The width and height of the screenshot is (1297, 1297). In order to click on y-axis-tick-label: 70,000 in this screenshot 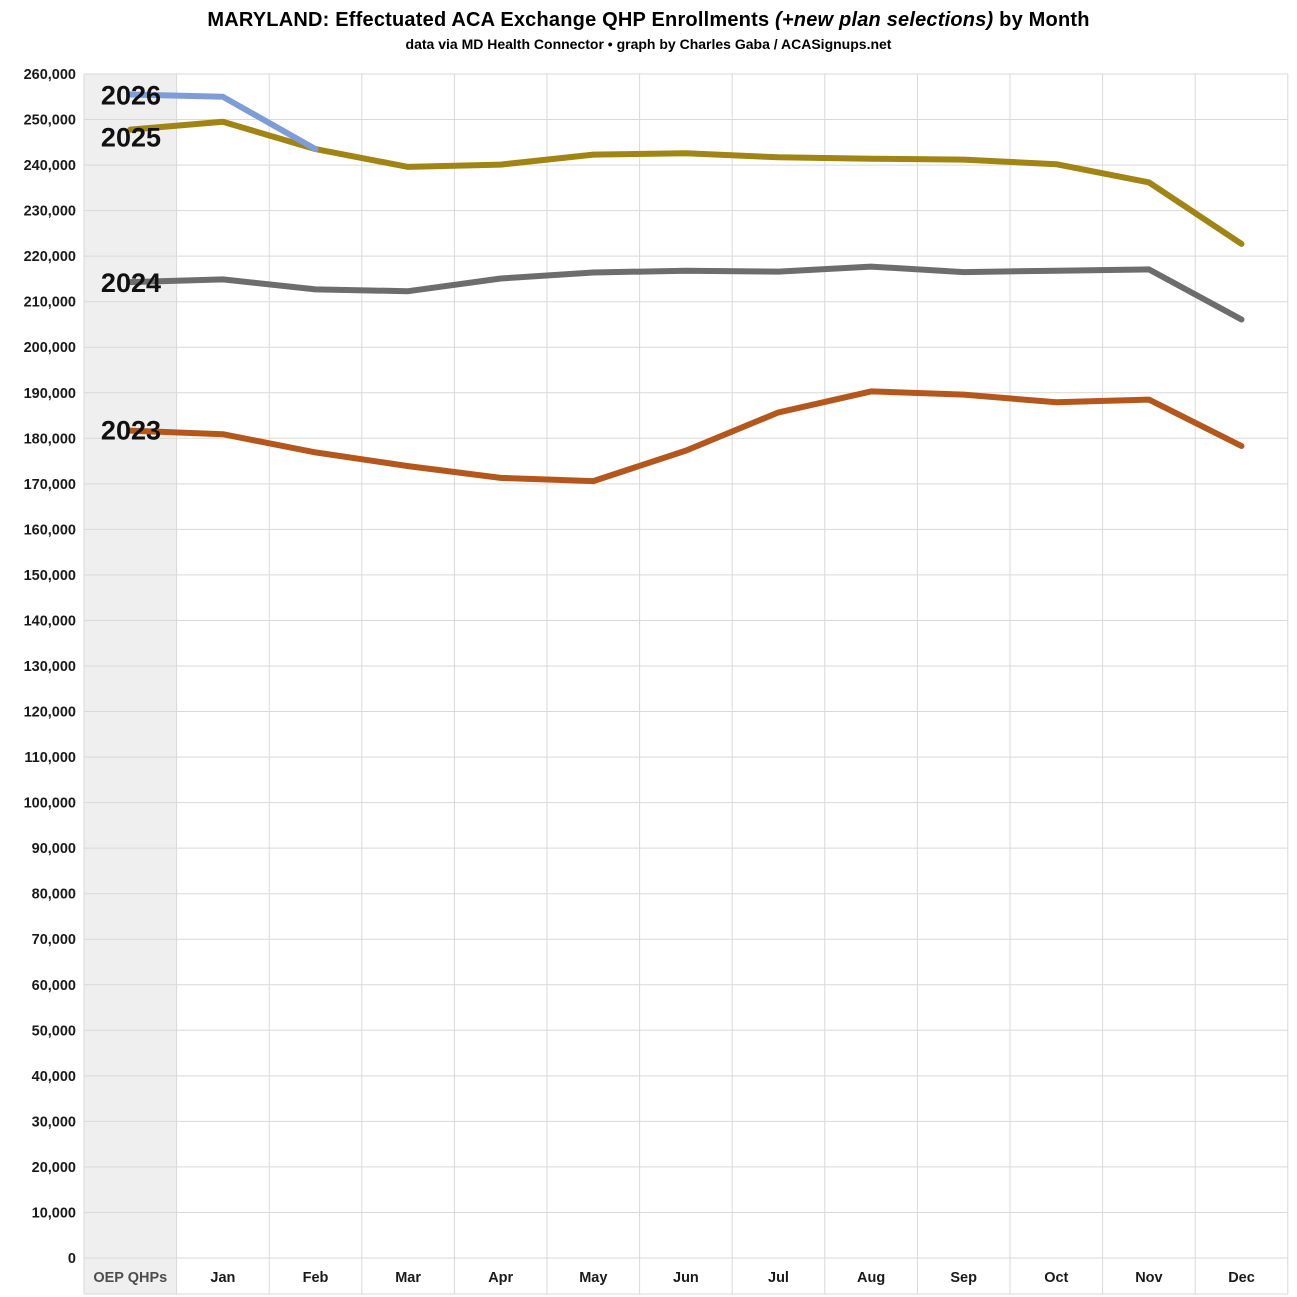, I will do `click(54, 940)`.